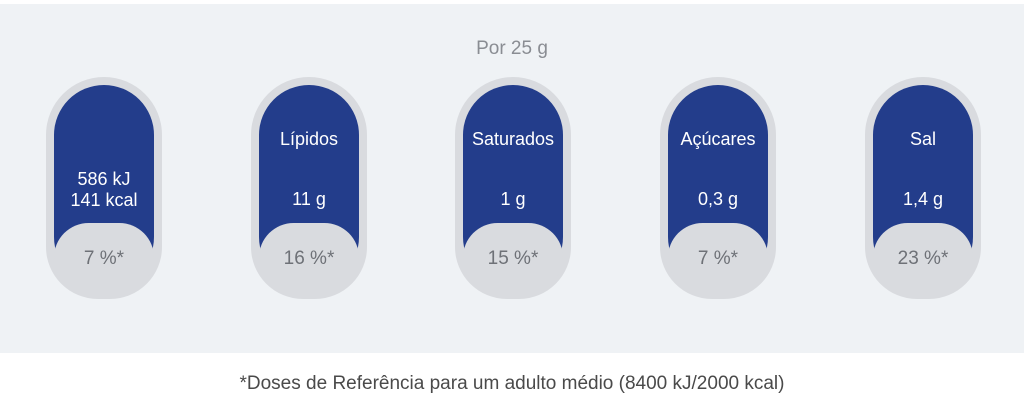 The height and width of the screenshot is (409, 1024). What do you see at coordinates (309, 188) in the screenshot?
I see `lipids-pill: Lípidos 11 g 16 %*` at bounding box center [309, 188].